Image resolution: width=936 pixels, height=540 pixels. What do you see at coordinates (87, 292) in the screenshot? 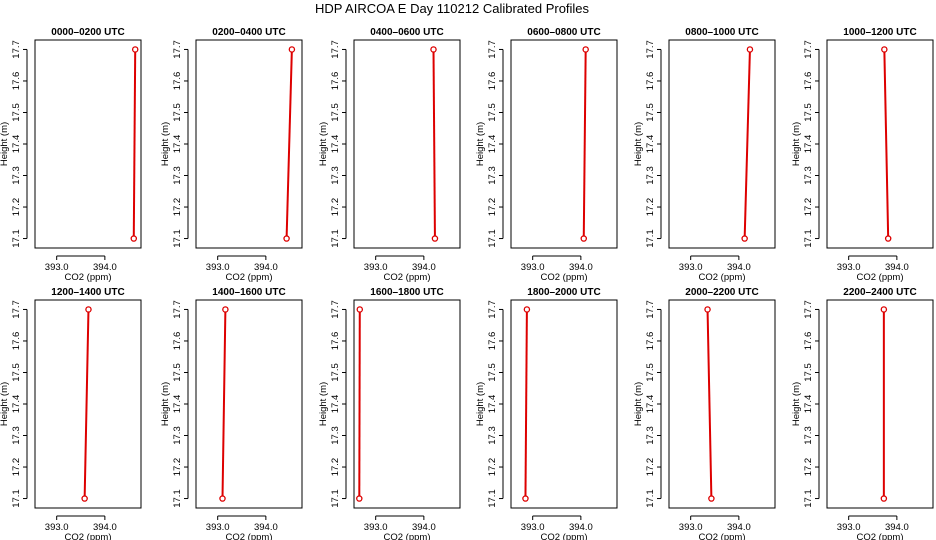
I see `panel-title: 1200–1400 UTC` at bounding box center [87, 292].